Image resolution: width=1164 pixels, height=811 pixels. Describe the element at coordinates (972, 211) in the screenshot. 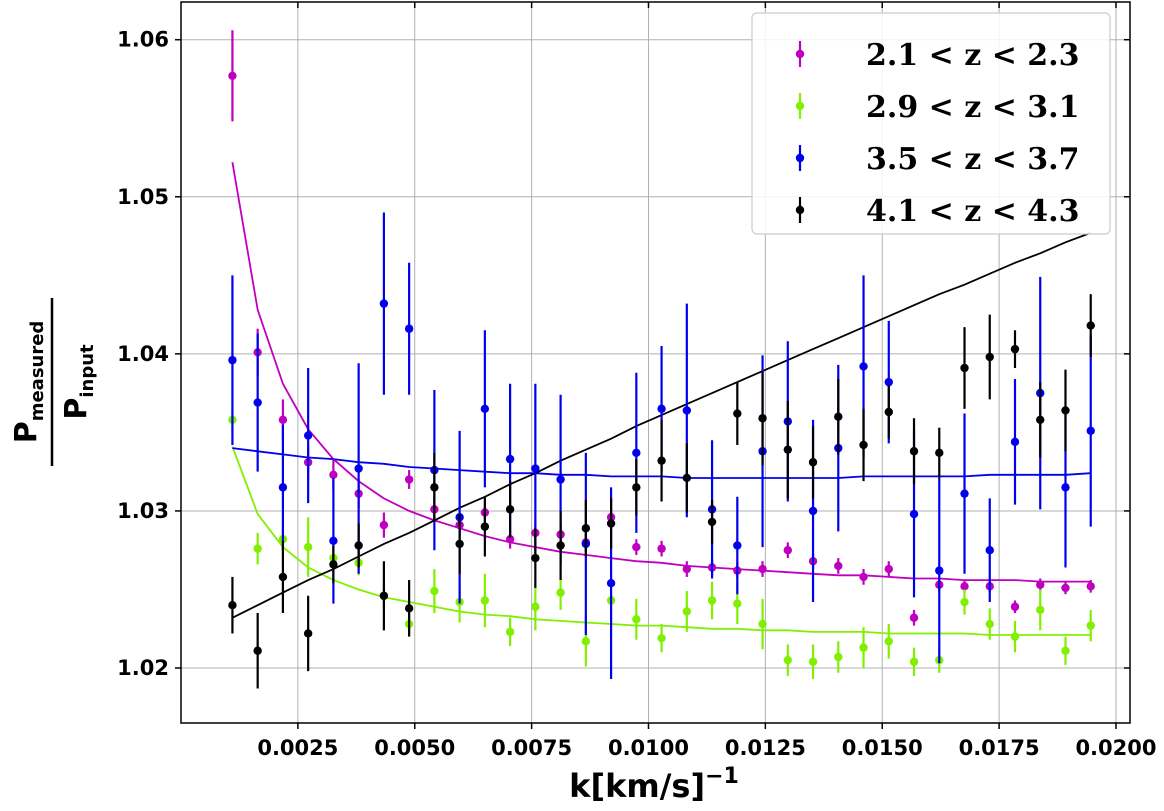

I see `legend-label: 4.1 < z < 4.3` at that location.